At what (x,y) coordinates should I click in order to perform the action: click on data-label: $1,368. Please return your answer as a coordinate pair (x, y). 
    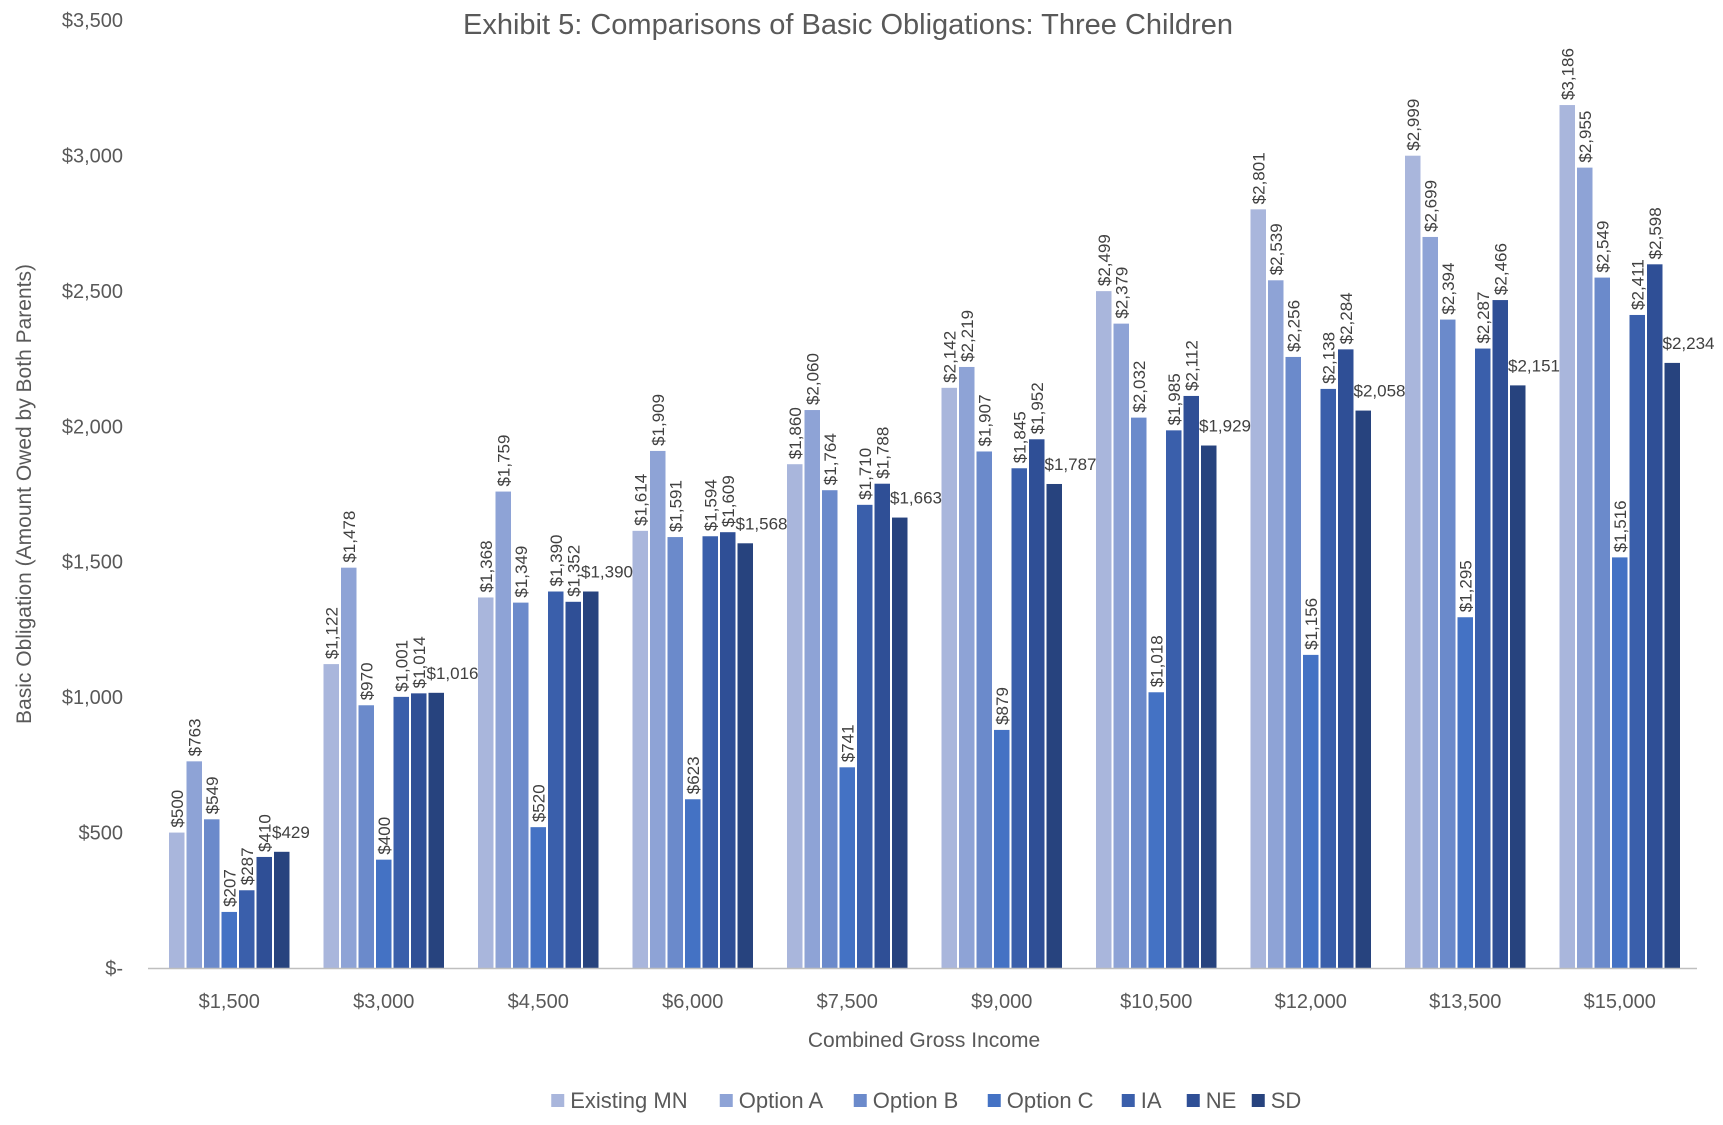
    Looking at the image, I should click on (486, 566).